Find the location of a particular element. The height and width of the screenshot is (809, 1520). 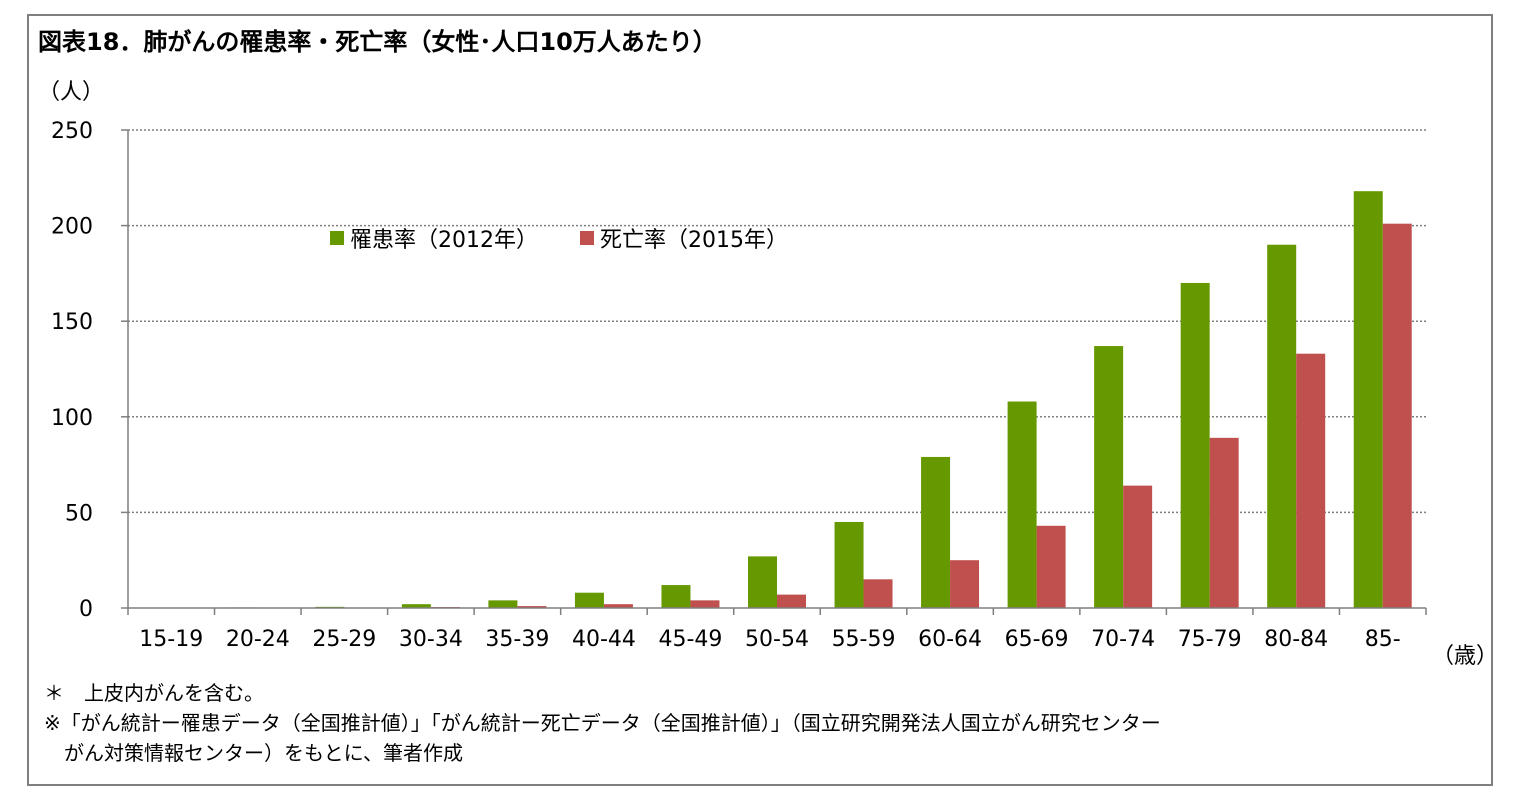

legend-item-incidence: 罹患率（2012年） is located at coordinates (434, 238).